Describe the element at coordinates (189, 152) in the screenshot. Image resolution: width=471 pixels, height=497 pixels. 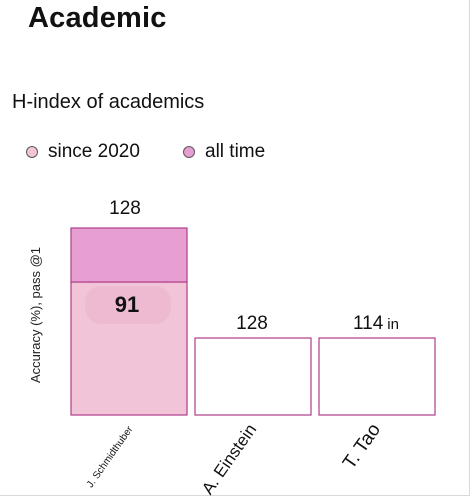
I see `legend-swatch-all-time` at that location.